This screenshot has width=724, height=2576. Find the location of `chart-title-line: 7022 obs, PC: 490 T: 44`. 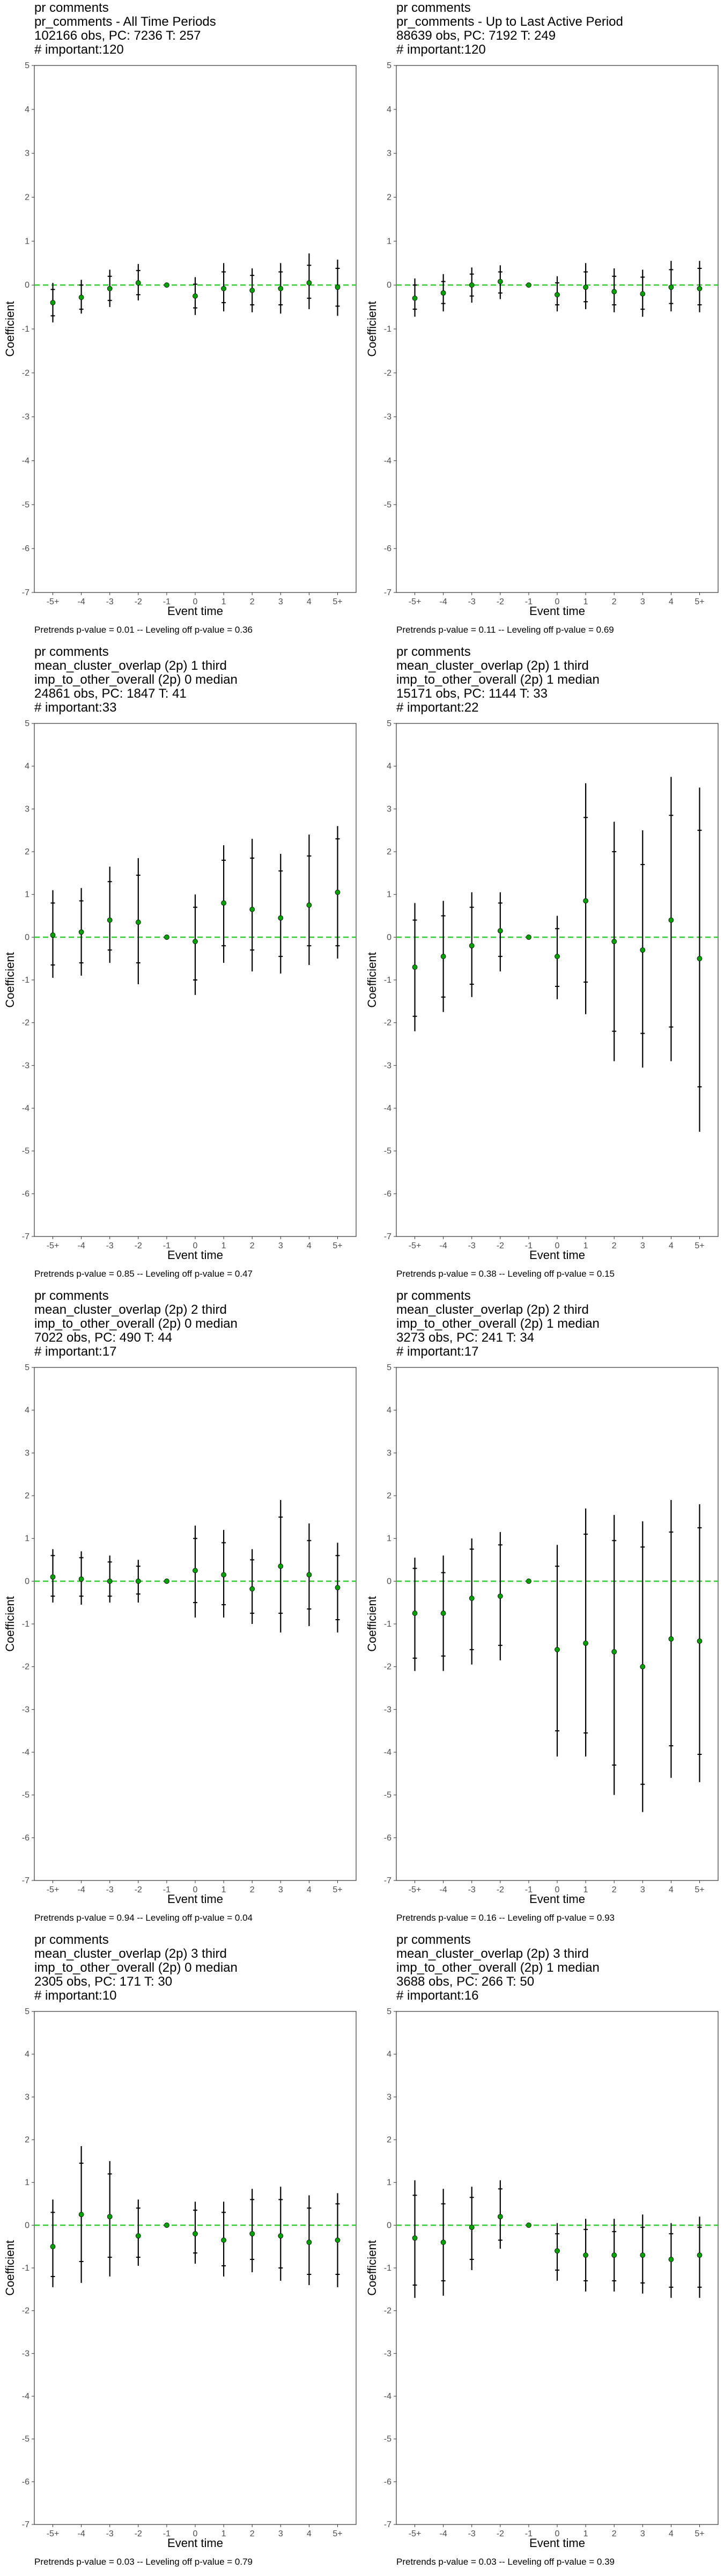

chart-title-line: 7022 obs, PC: 490 T: 44 is located at coordinates (103, 1337).